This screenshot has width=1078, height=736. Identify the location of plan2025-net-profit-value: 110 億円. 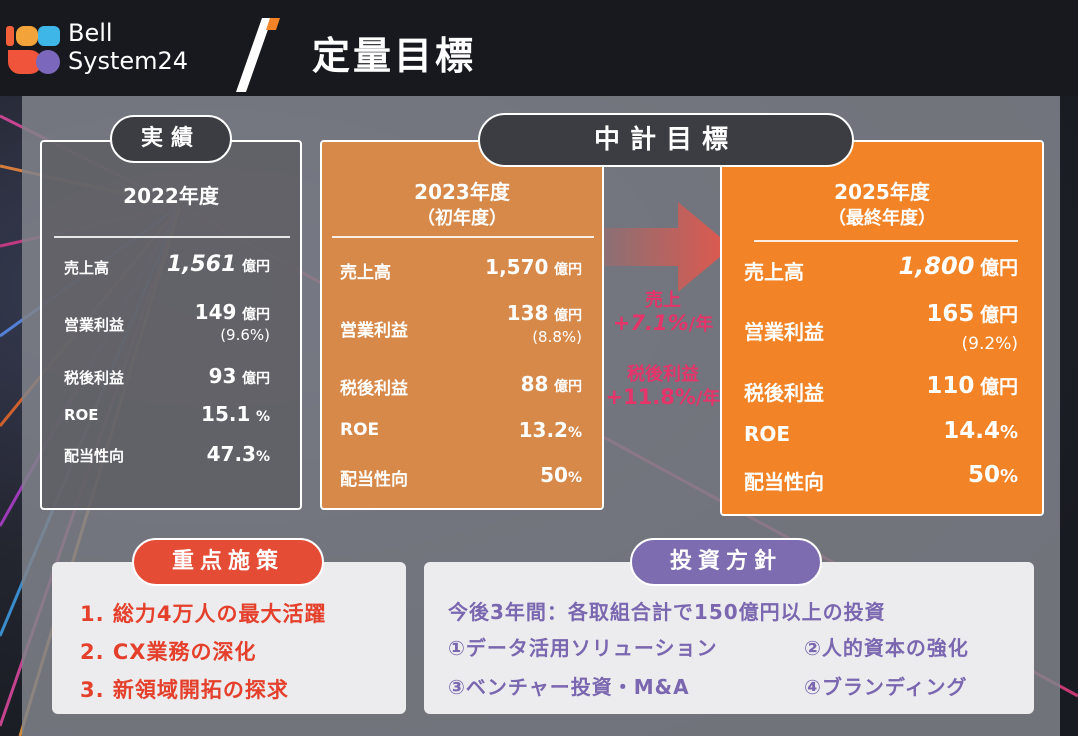
(972, 386).